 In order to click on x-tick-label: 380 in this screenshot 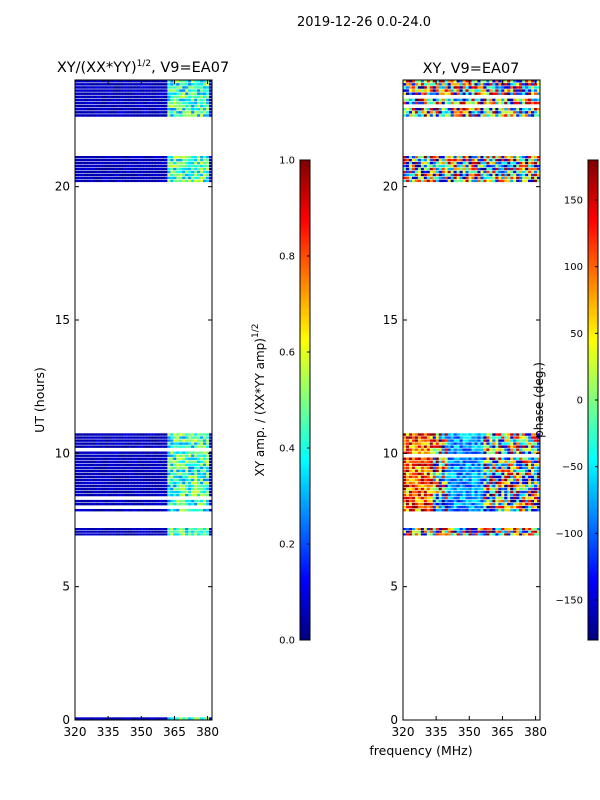, I will do `click(207, 732)`.